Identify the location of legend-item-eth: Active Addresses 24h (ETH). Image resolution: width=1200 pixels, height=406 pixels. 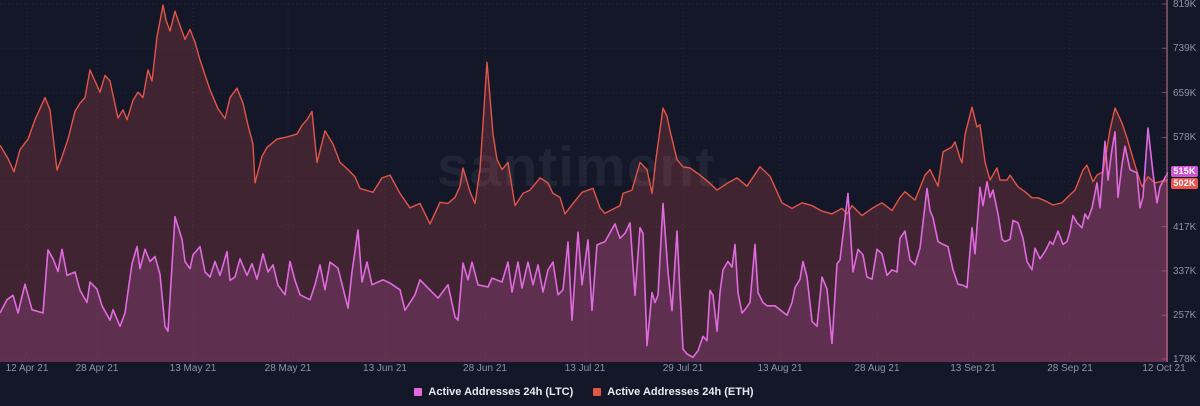
(673, 392).